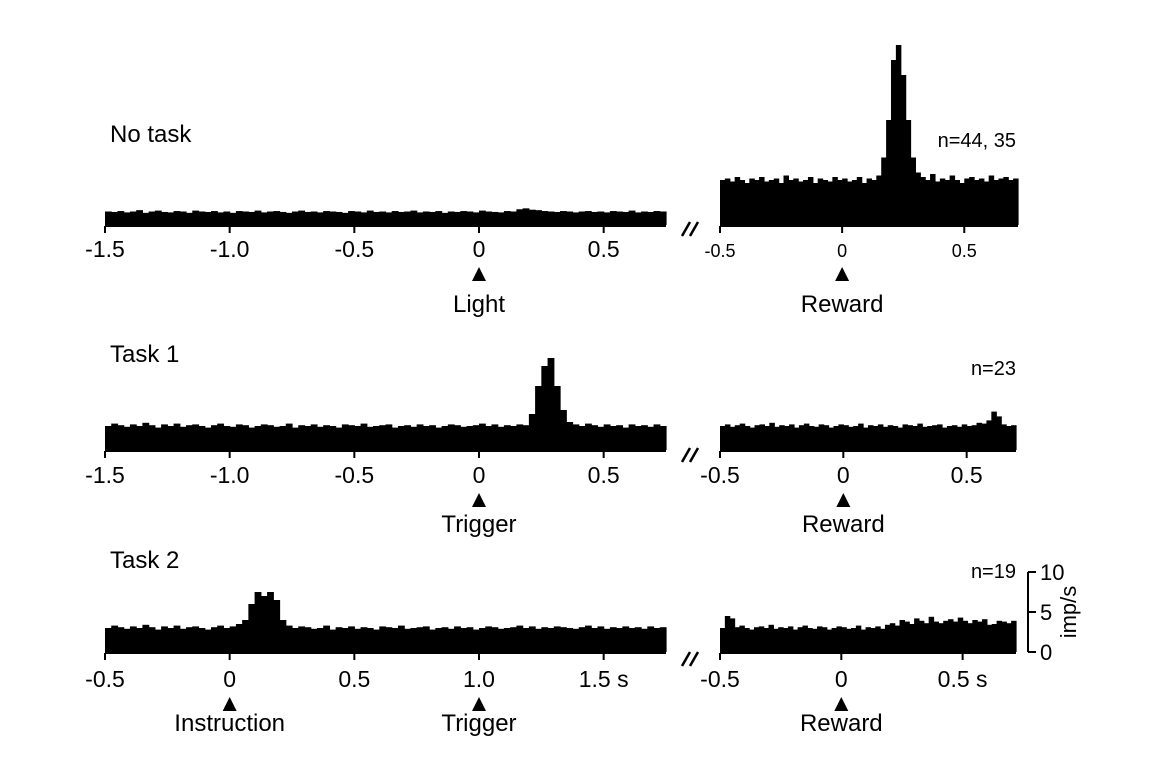 The image size is (1164, 768). What do you see at coordinates (105, 475) in the screenshot?
I see `x-tick-label: -1.5` at bounding box center [105, 475].